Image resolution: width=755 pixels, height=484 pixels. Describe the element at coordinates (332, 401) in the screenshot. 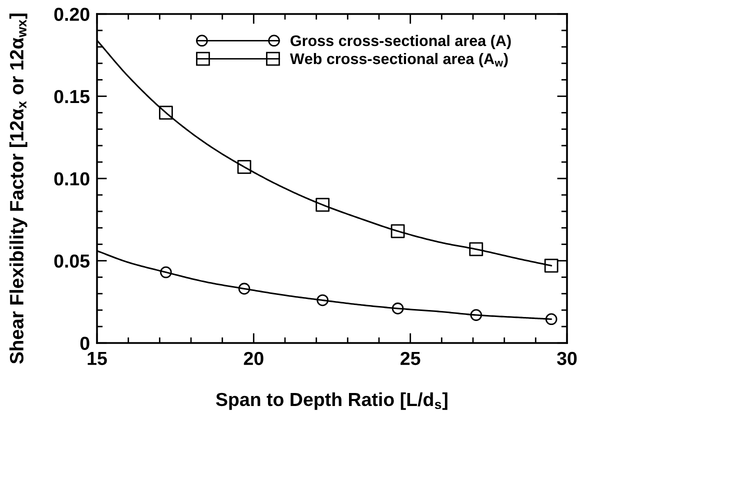

I see `x-axis-title: Span to Depth Ratio [L/d$_{s}$]` at that location.